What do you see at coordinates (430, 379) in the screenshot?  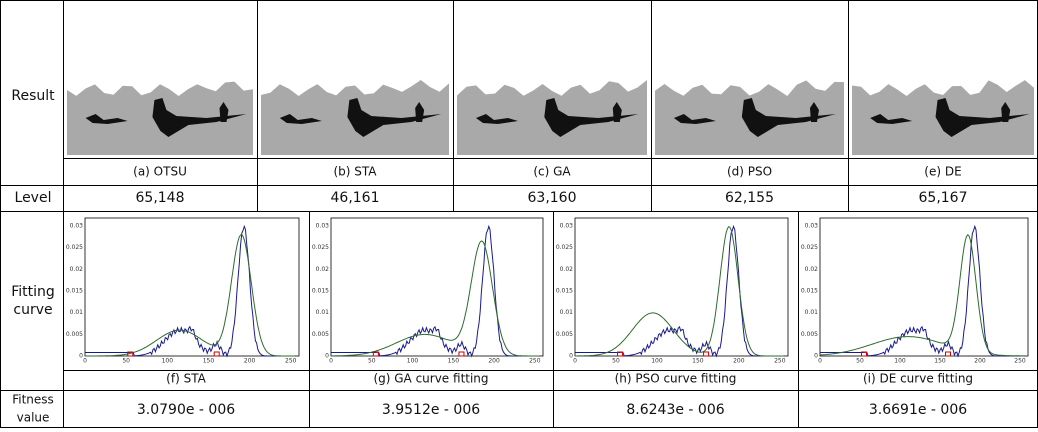 I see `curve-caption: (g) GA curve fitting` at bounding box center [430, 379].